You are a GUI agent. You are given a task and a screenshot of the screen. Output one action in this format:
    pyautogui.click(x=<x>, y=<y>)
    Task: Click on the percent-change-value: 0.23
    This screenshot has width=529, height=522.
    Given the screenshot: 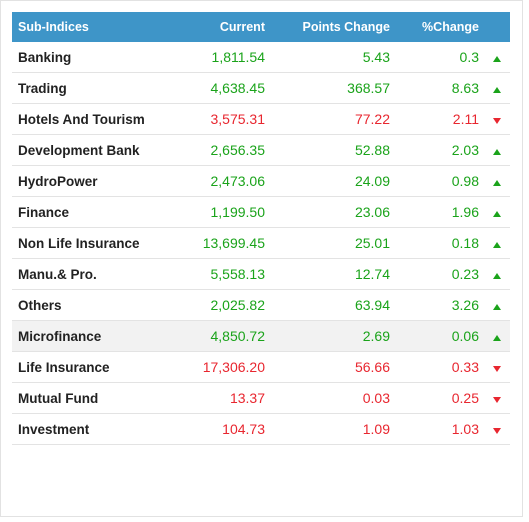 What is the action you would take?
    pyautogui.click(x=442, y=274)
    